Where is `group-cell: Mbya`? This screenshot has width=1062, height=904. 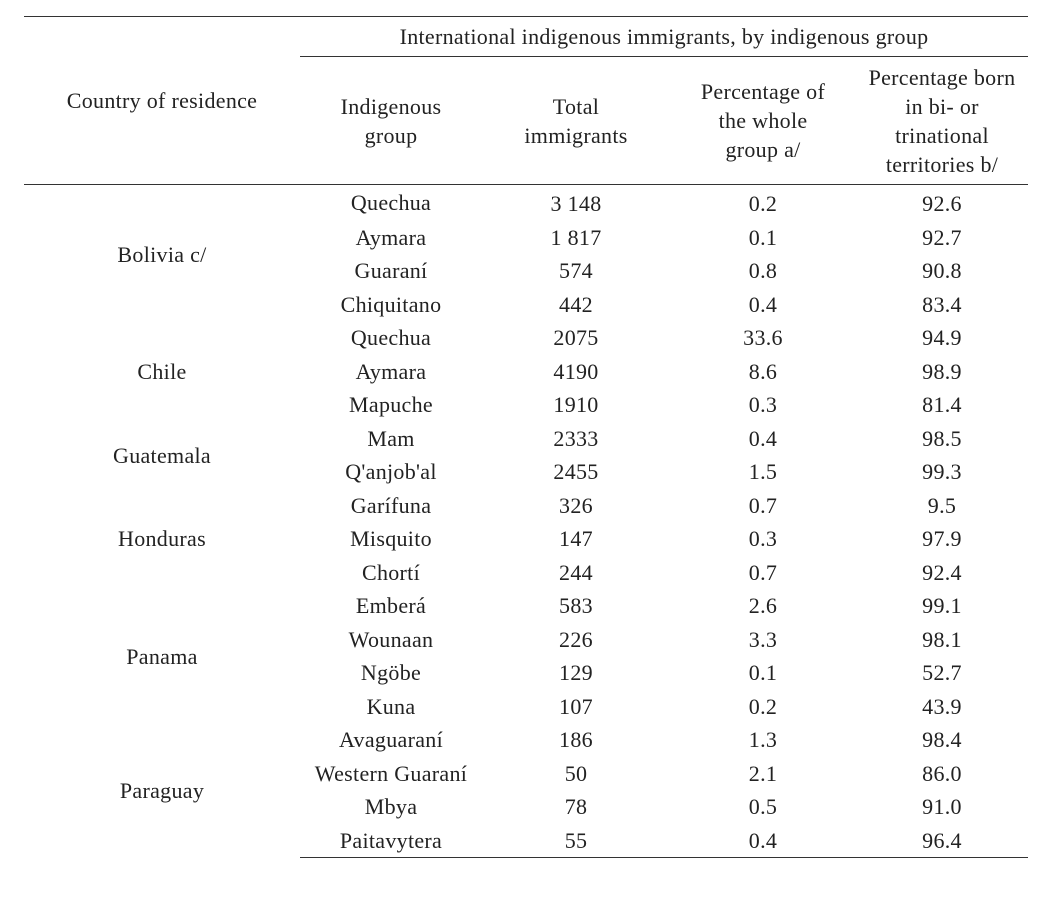
group-cell: Mbya is located at coordinates (391, 807).